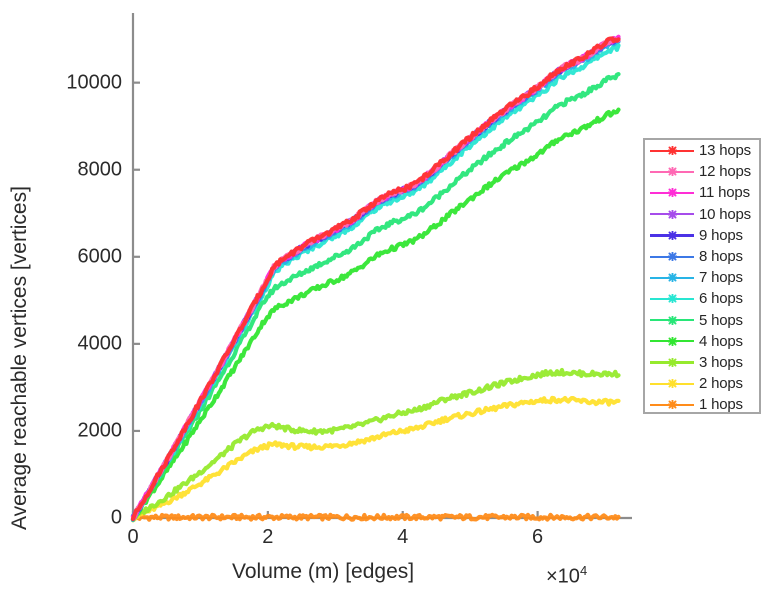 This screenshot has width=768, height=600. Describe the element at coordinates (538, 537) in the screenshot. I see `x-tick-label: 6` at that location.